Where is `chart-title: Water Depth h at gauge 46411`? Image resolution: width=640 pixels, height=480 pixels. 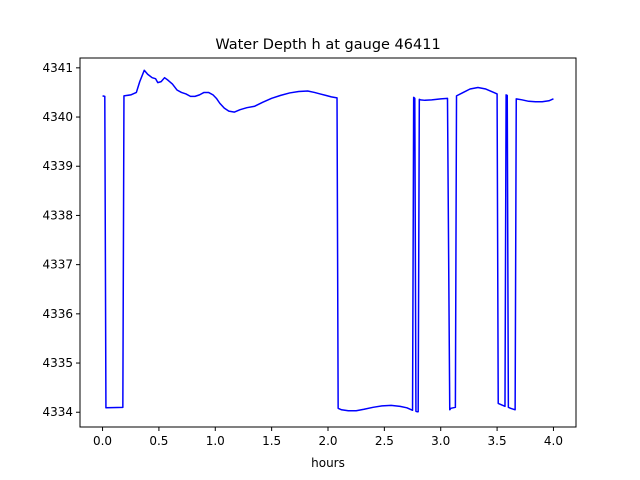 chart-title: Water Depth h at gauge 46411 is located at coordinates (327, 45).